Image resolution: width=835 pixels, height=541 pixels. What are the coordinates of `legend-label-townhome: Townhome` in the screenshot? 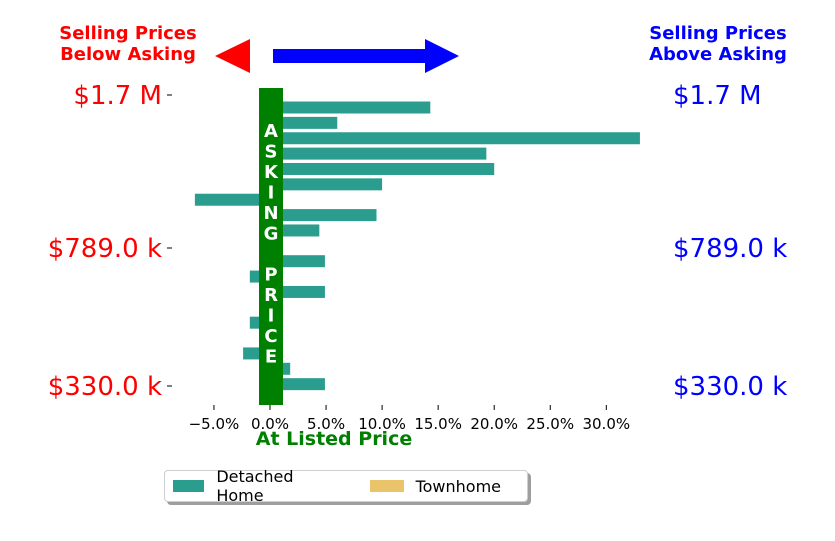 It's located at (458, 486).